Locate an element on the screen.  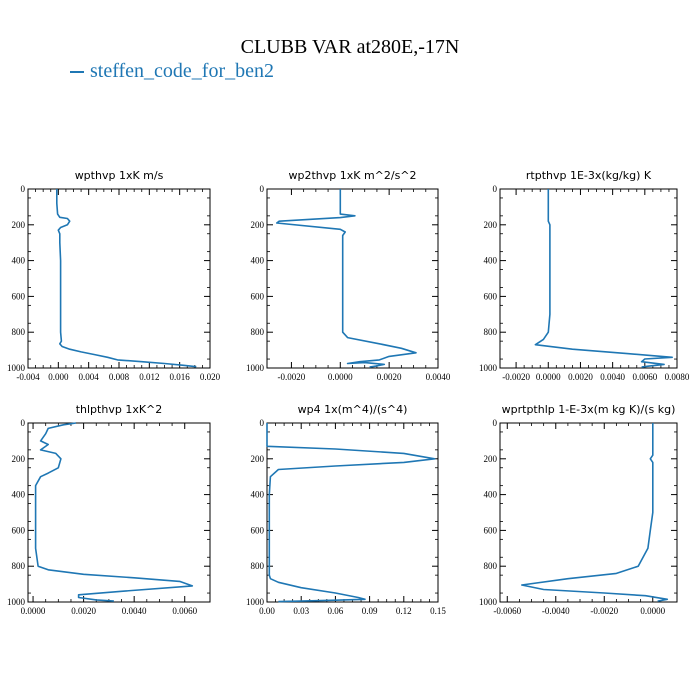
subplot-title: wp4 1x(m^4)/(s^4) is located at coordinates (353, 409).